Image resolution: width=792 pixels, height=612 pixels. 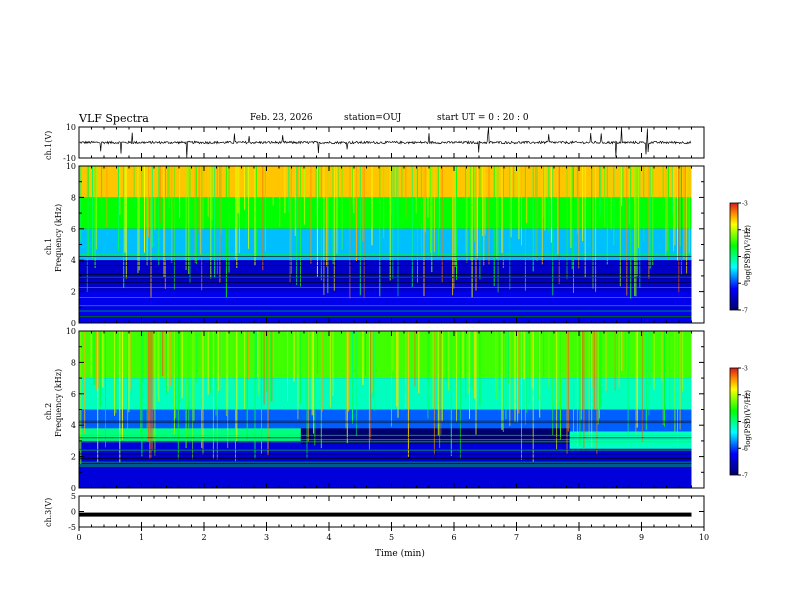 I want to click on start-time-label: start UT = 0 : 20 : 0, so click(x=483, y=118).